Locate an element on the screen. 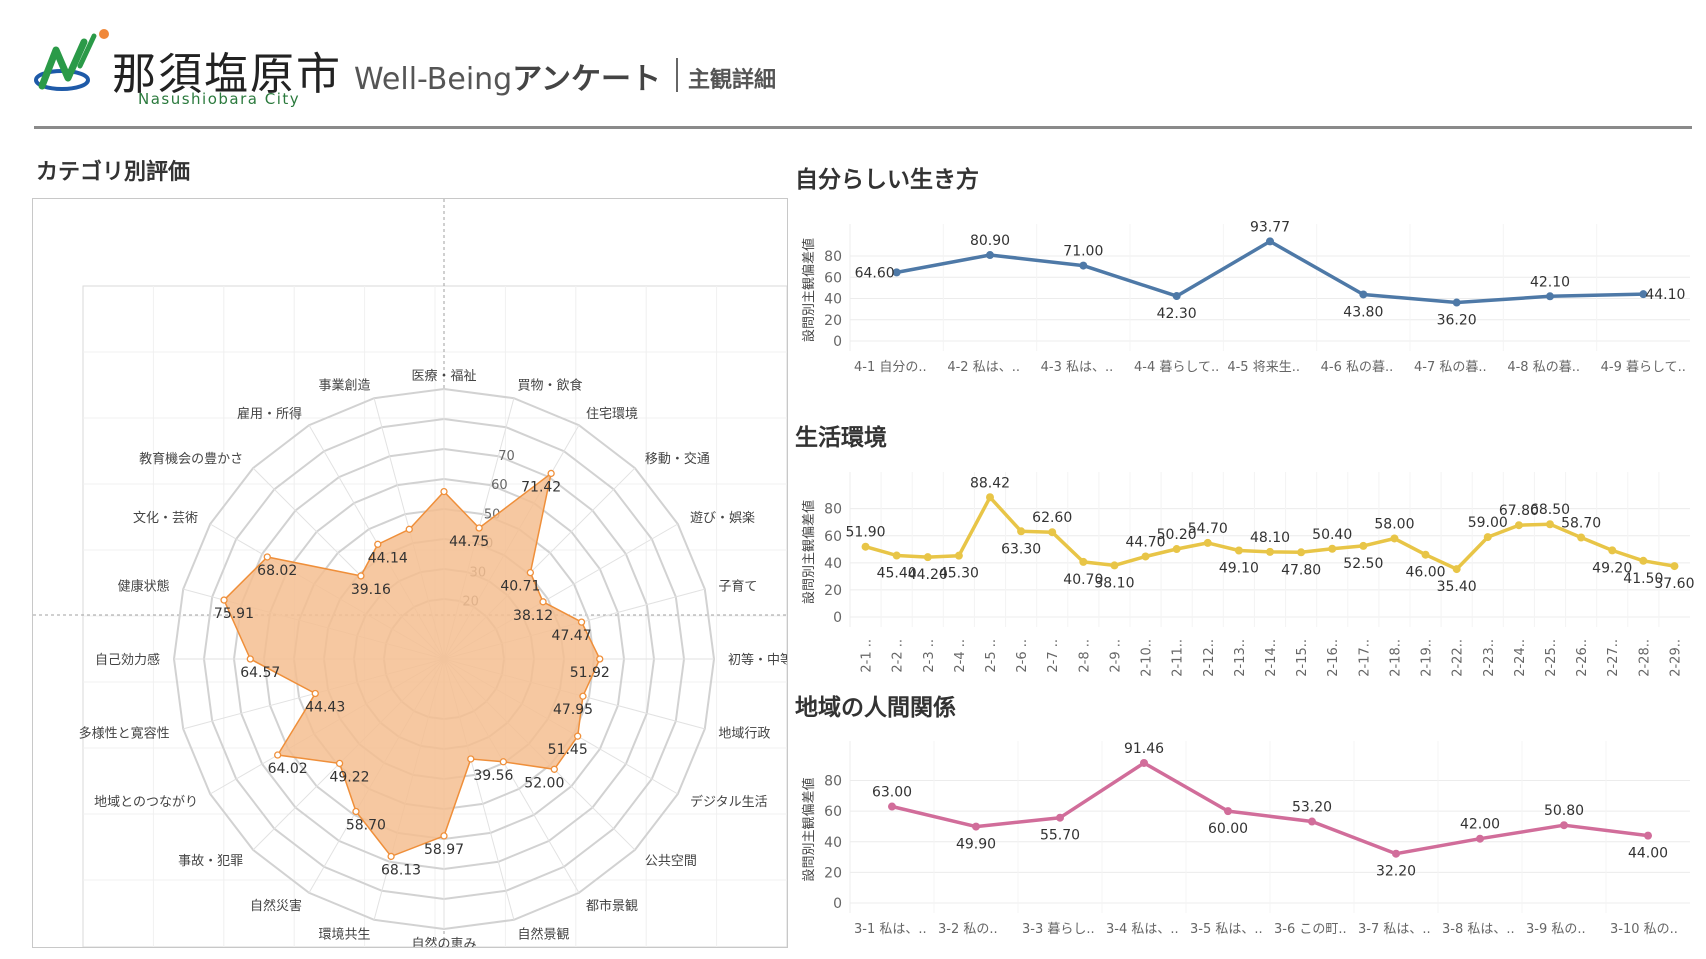 The height and width of the screenshot is (959, 1706). x-tick-label: 2-8 .. is located at coordinates (1084, 656).